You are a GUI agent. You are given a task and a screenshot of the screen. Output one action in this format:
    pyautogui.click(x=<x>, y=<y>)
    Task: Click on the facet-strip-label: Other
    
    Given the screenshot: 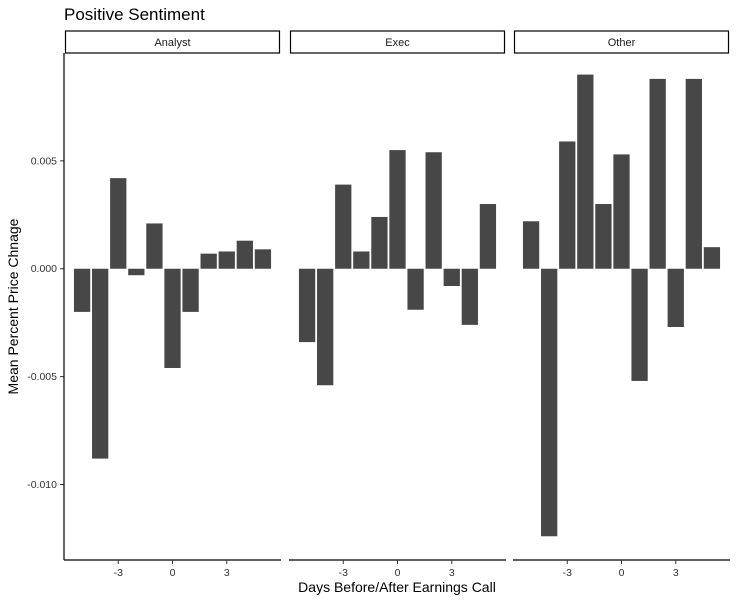 What is the action you would take?
    pyautogui.click(x=622, y=43)
    